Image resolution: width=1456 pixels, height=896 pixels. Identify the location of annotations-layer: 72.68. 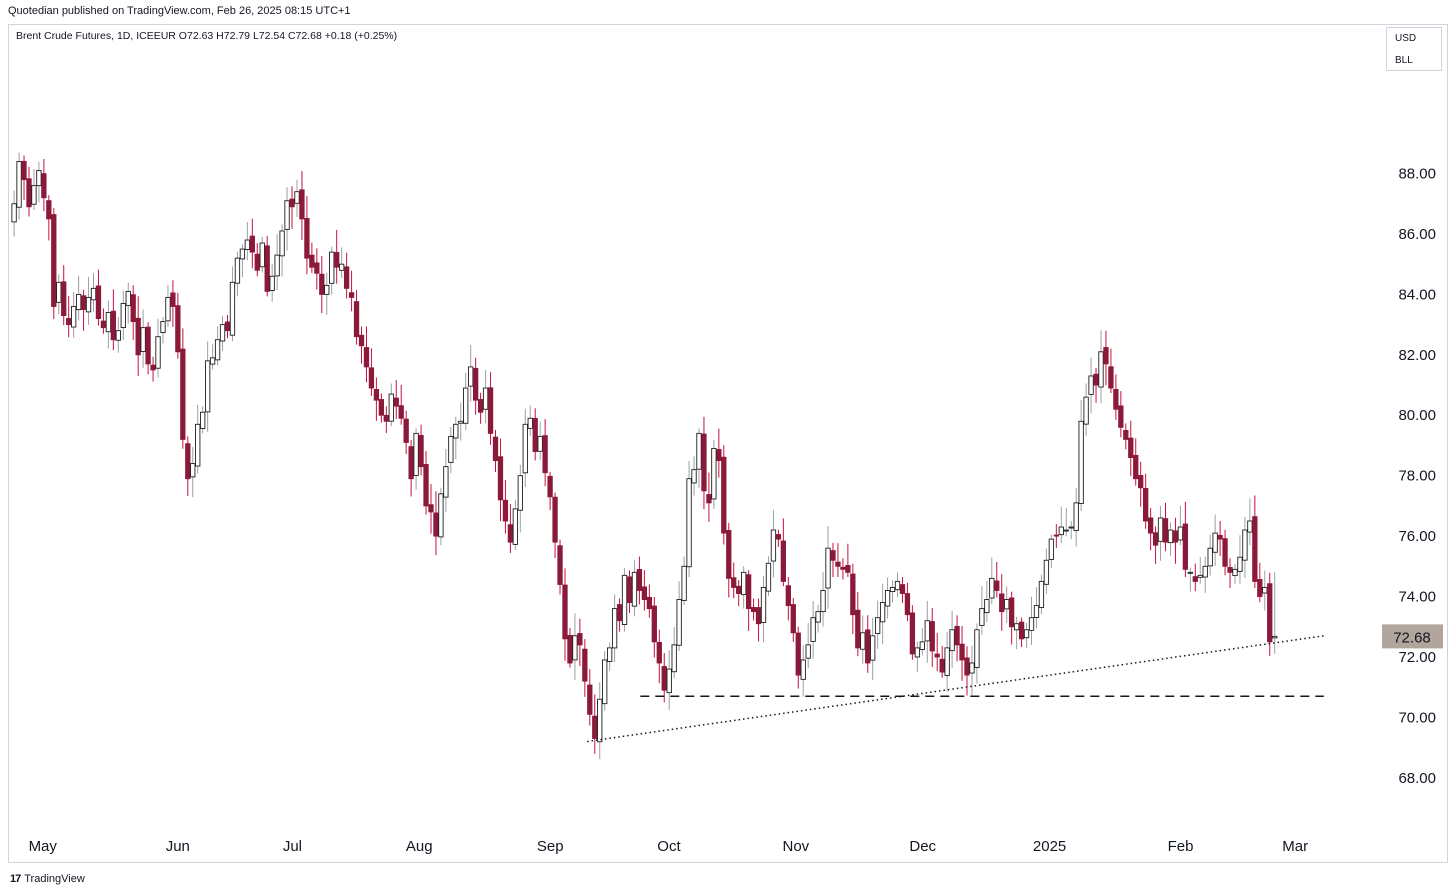
(1014, 683).